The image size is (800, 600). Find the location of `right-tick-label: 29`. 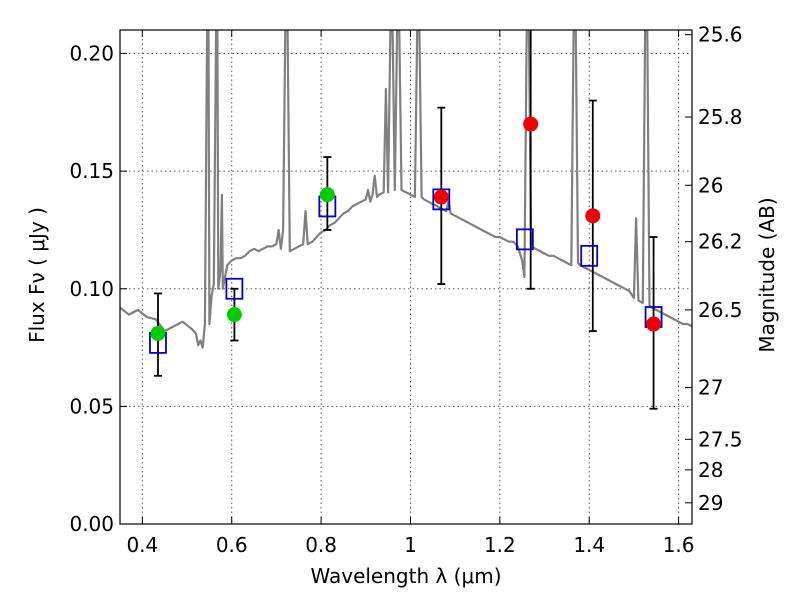

right-tick-label: 29 is located at coordinates (710, 503).